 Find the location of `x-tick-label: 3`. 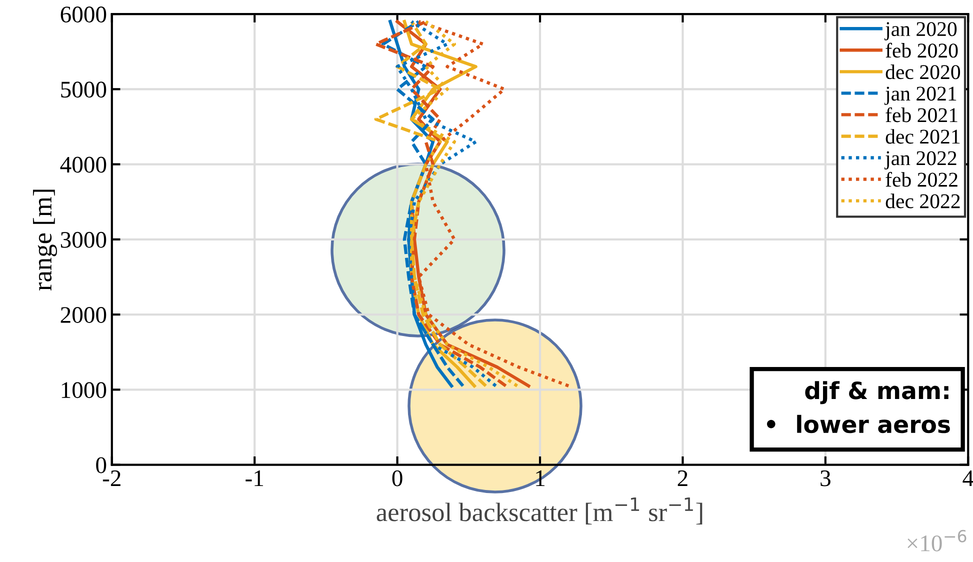

x-tick-label: 3 is located at coordinates (825, 478).